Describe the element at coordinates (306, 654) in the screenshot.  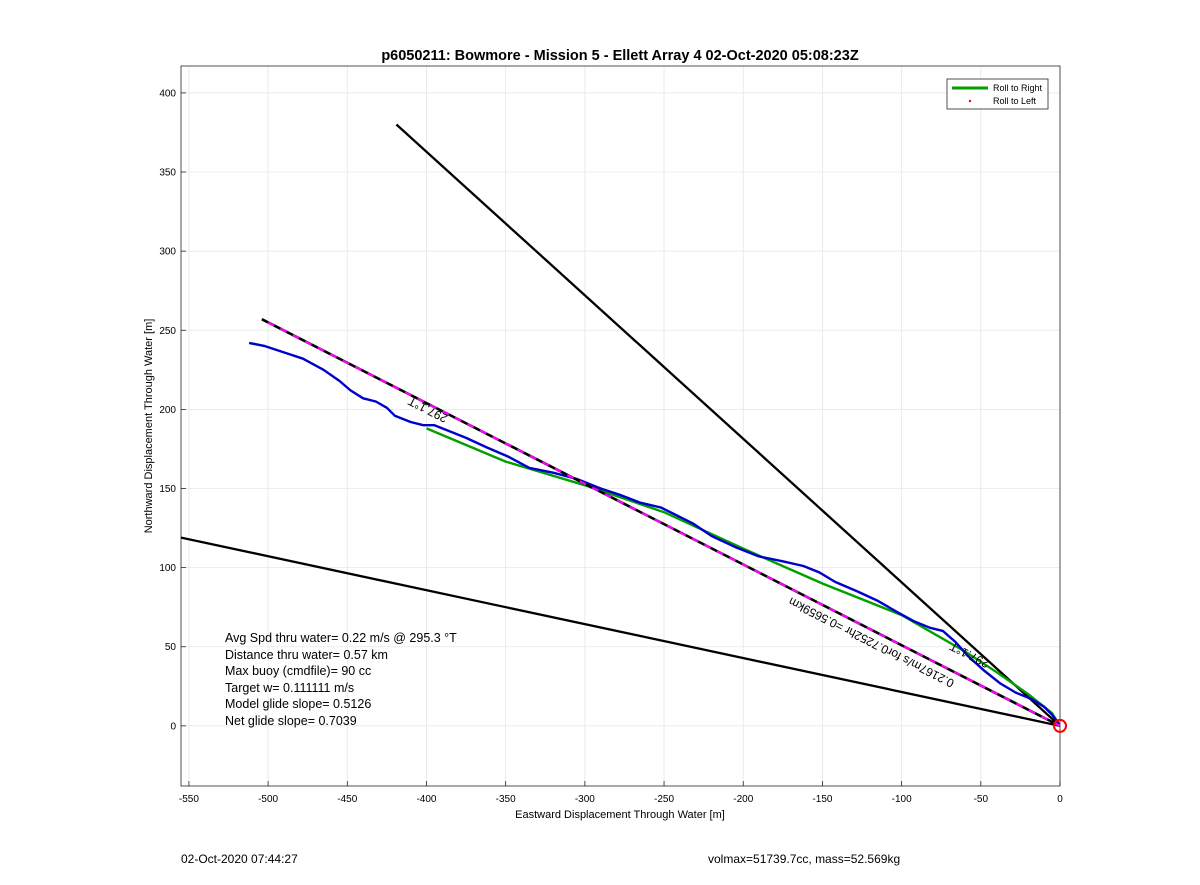
I see `stat-distance: Distance thru water= 0.57 km` at that location.